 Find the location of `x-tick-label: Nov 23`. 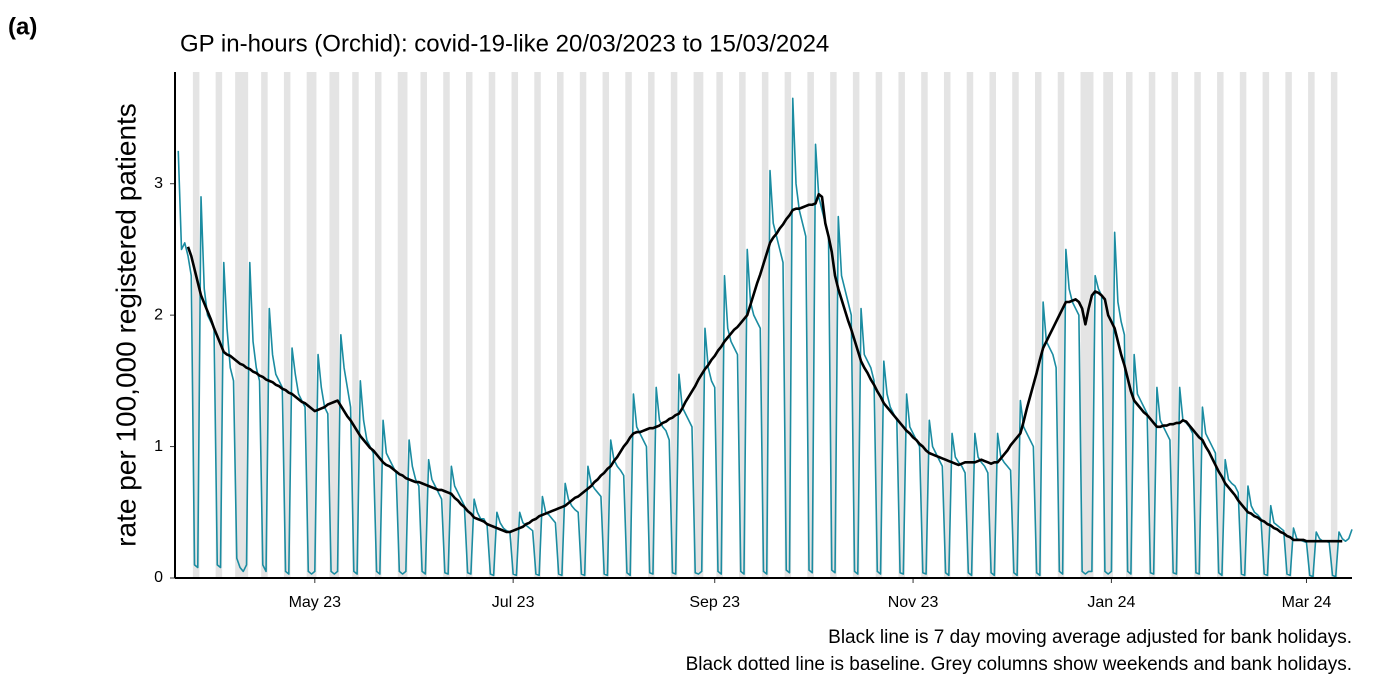

x-tick-label: Nov 23 is located at coordinates (913, 602).